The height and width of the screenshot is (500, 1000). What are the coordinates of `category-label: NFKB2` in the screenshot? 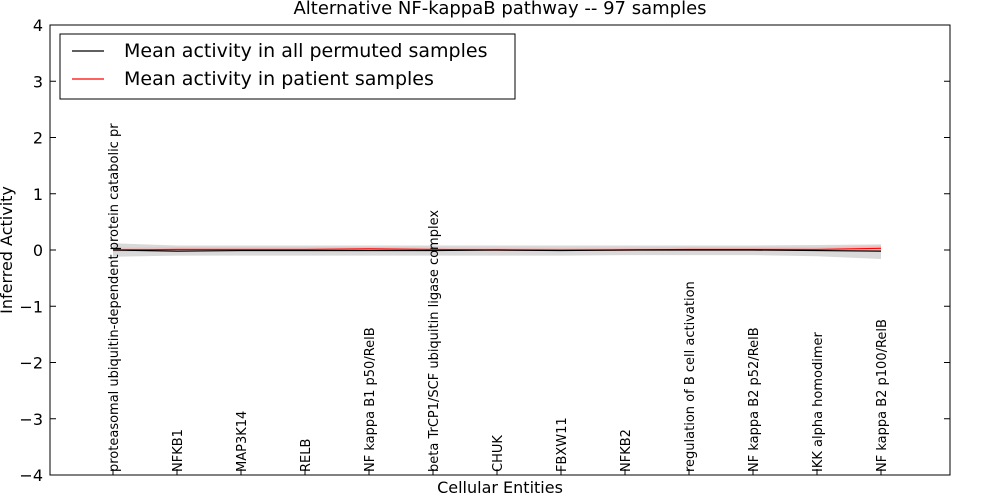 It's located at (626, 450).